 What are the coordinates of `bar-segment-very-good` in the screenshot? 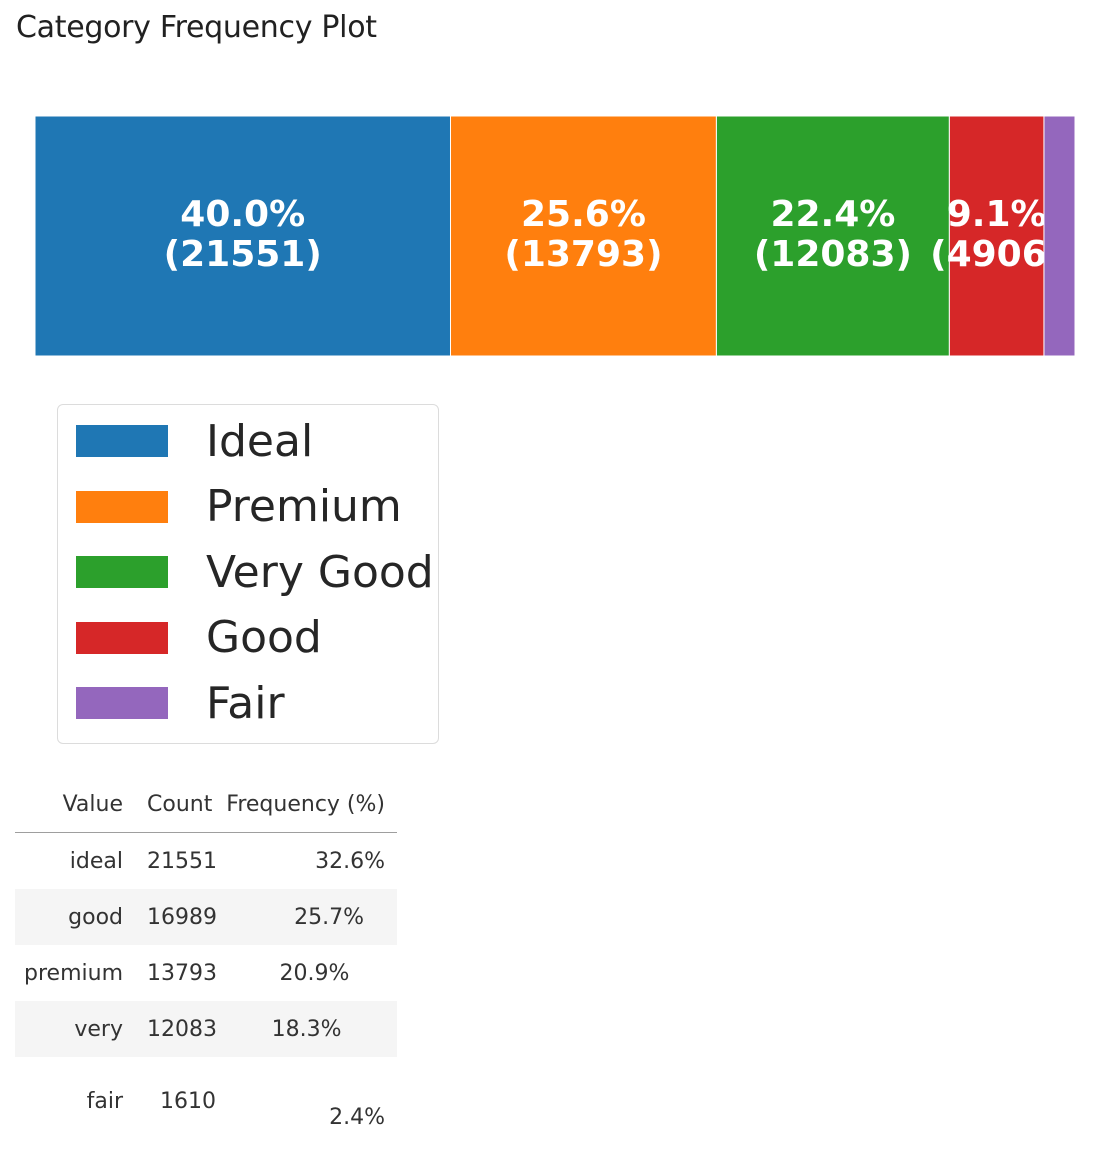 It's located at (832, 236).